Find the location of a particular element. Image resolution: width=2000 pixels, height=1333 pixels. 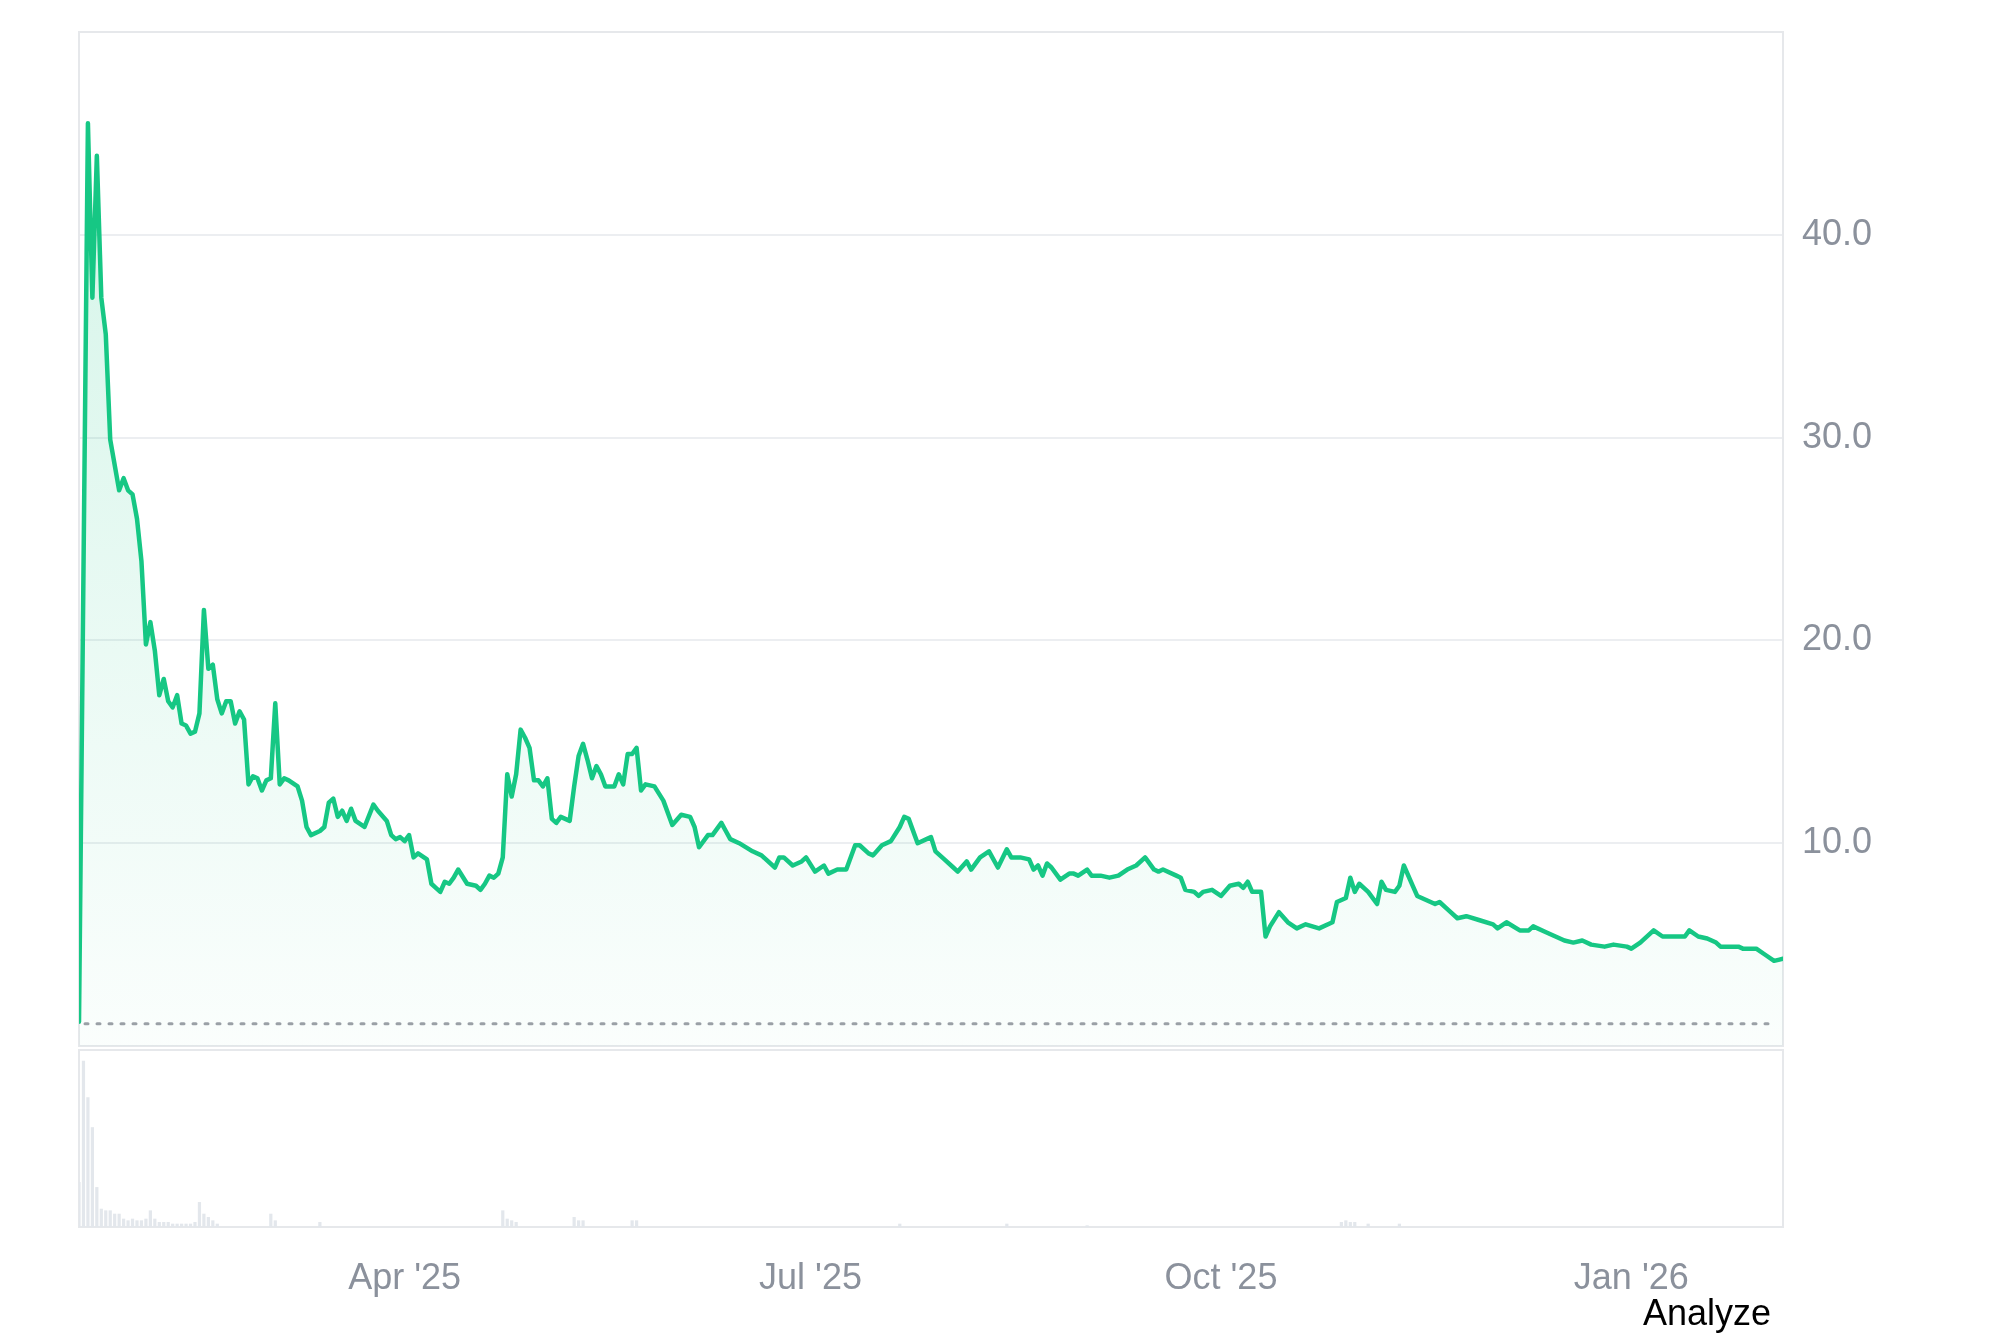

x-tick-label: Jul '25 is located at coordinates (811, 1276).